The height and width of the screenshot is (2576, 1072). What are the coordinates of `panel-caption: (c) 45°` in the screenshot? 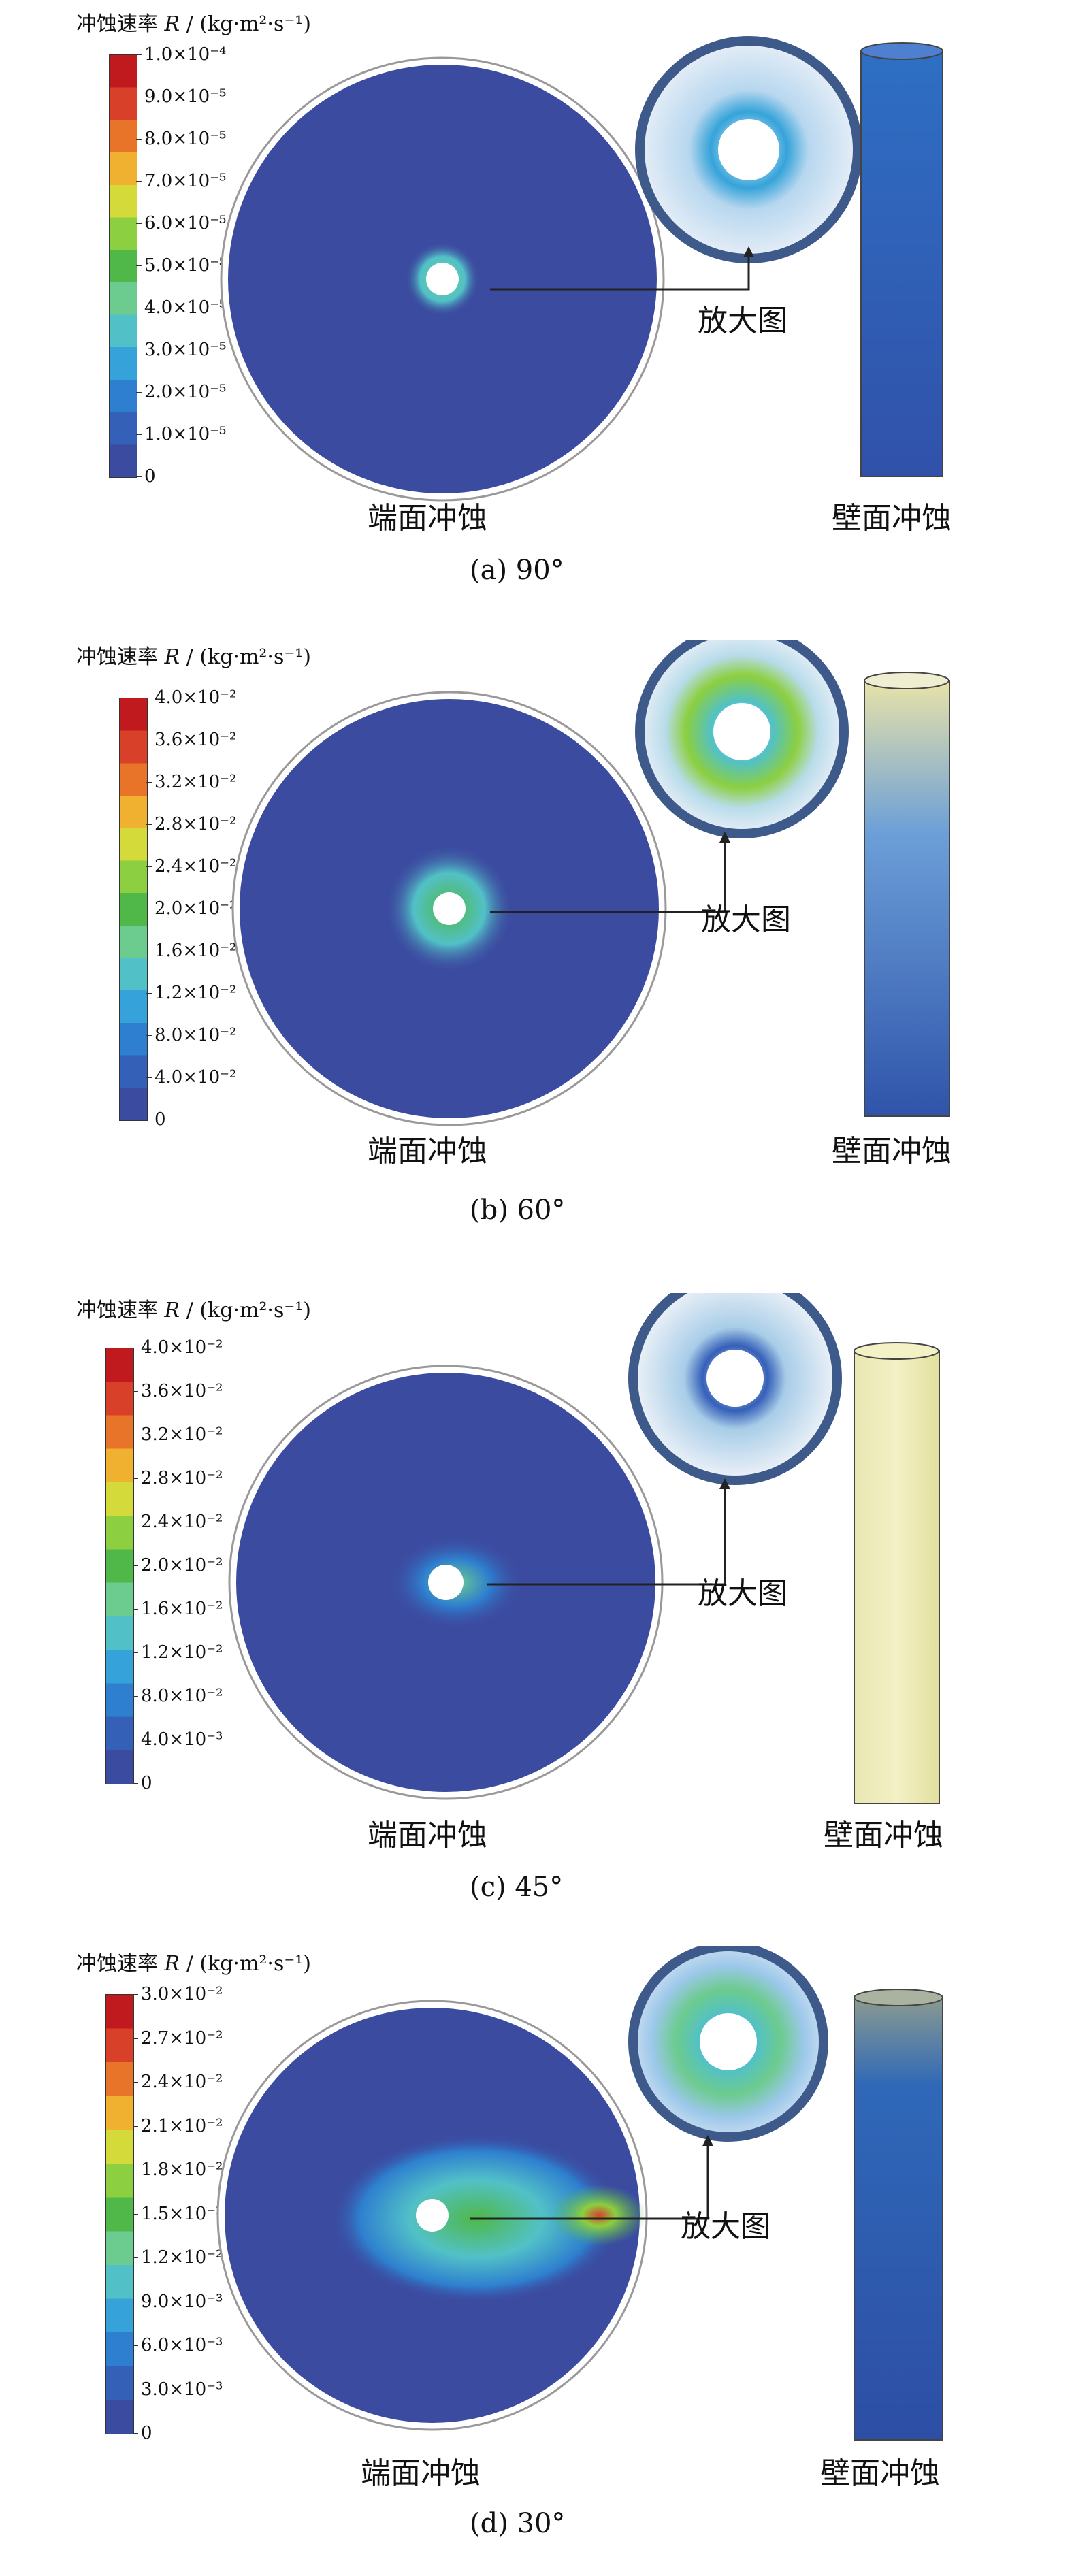 It's located at (517, 1887).